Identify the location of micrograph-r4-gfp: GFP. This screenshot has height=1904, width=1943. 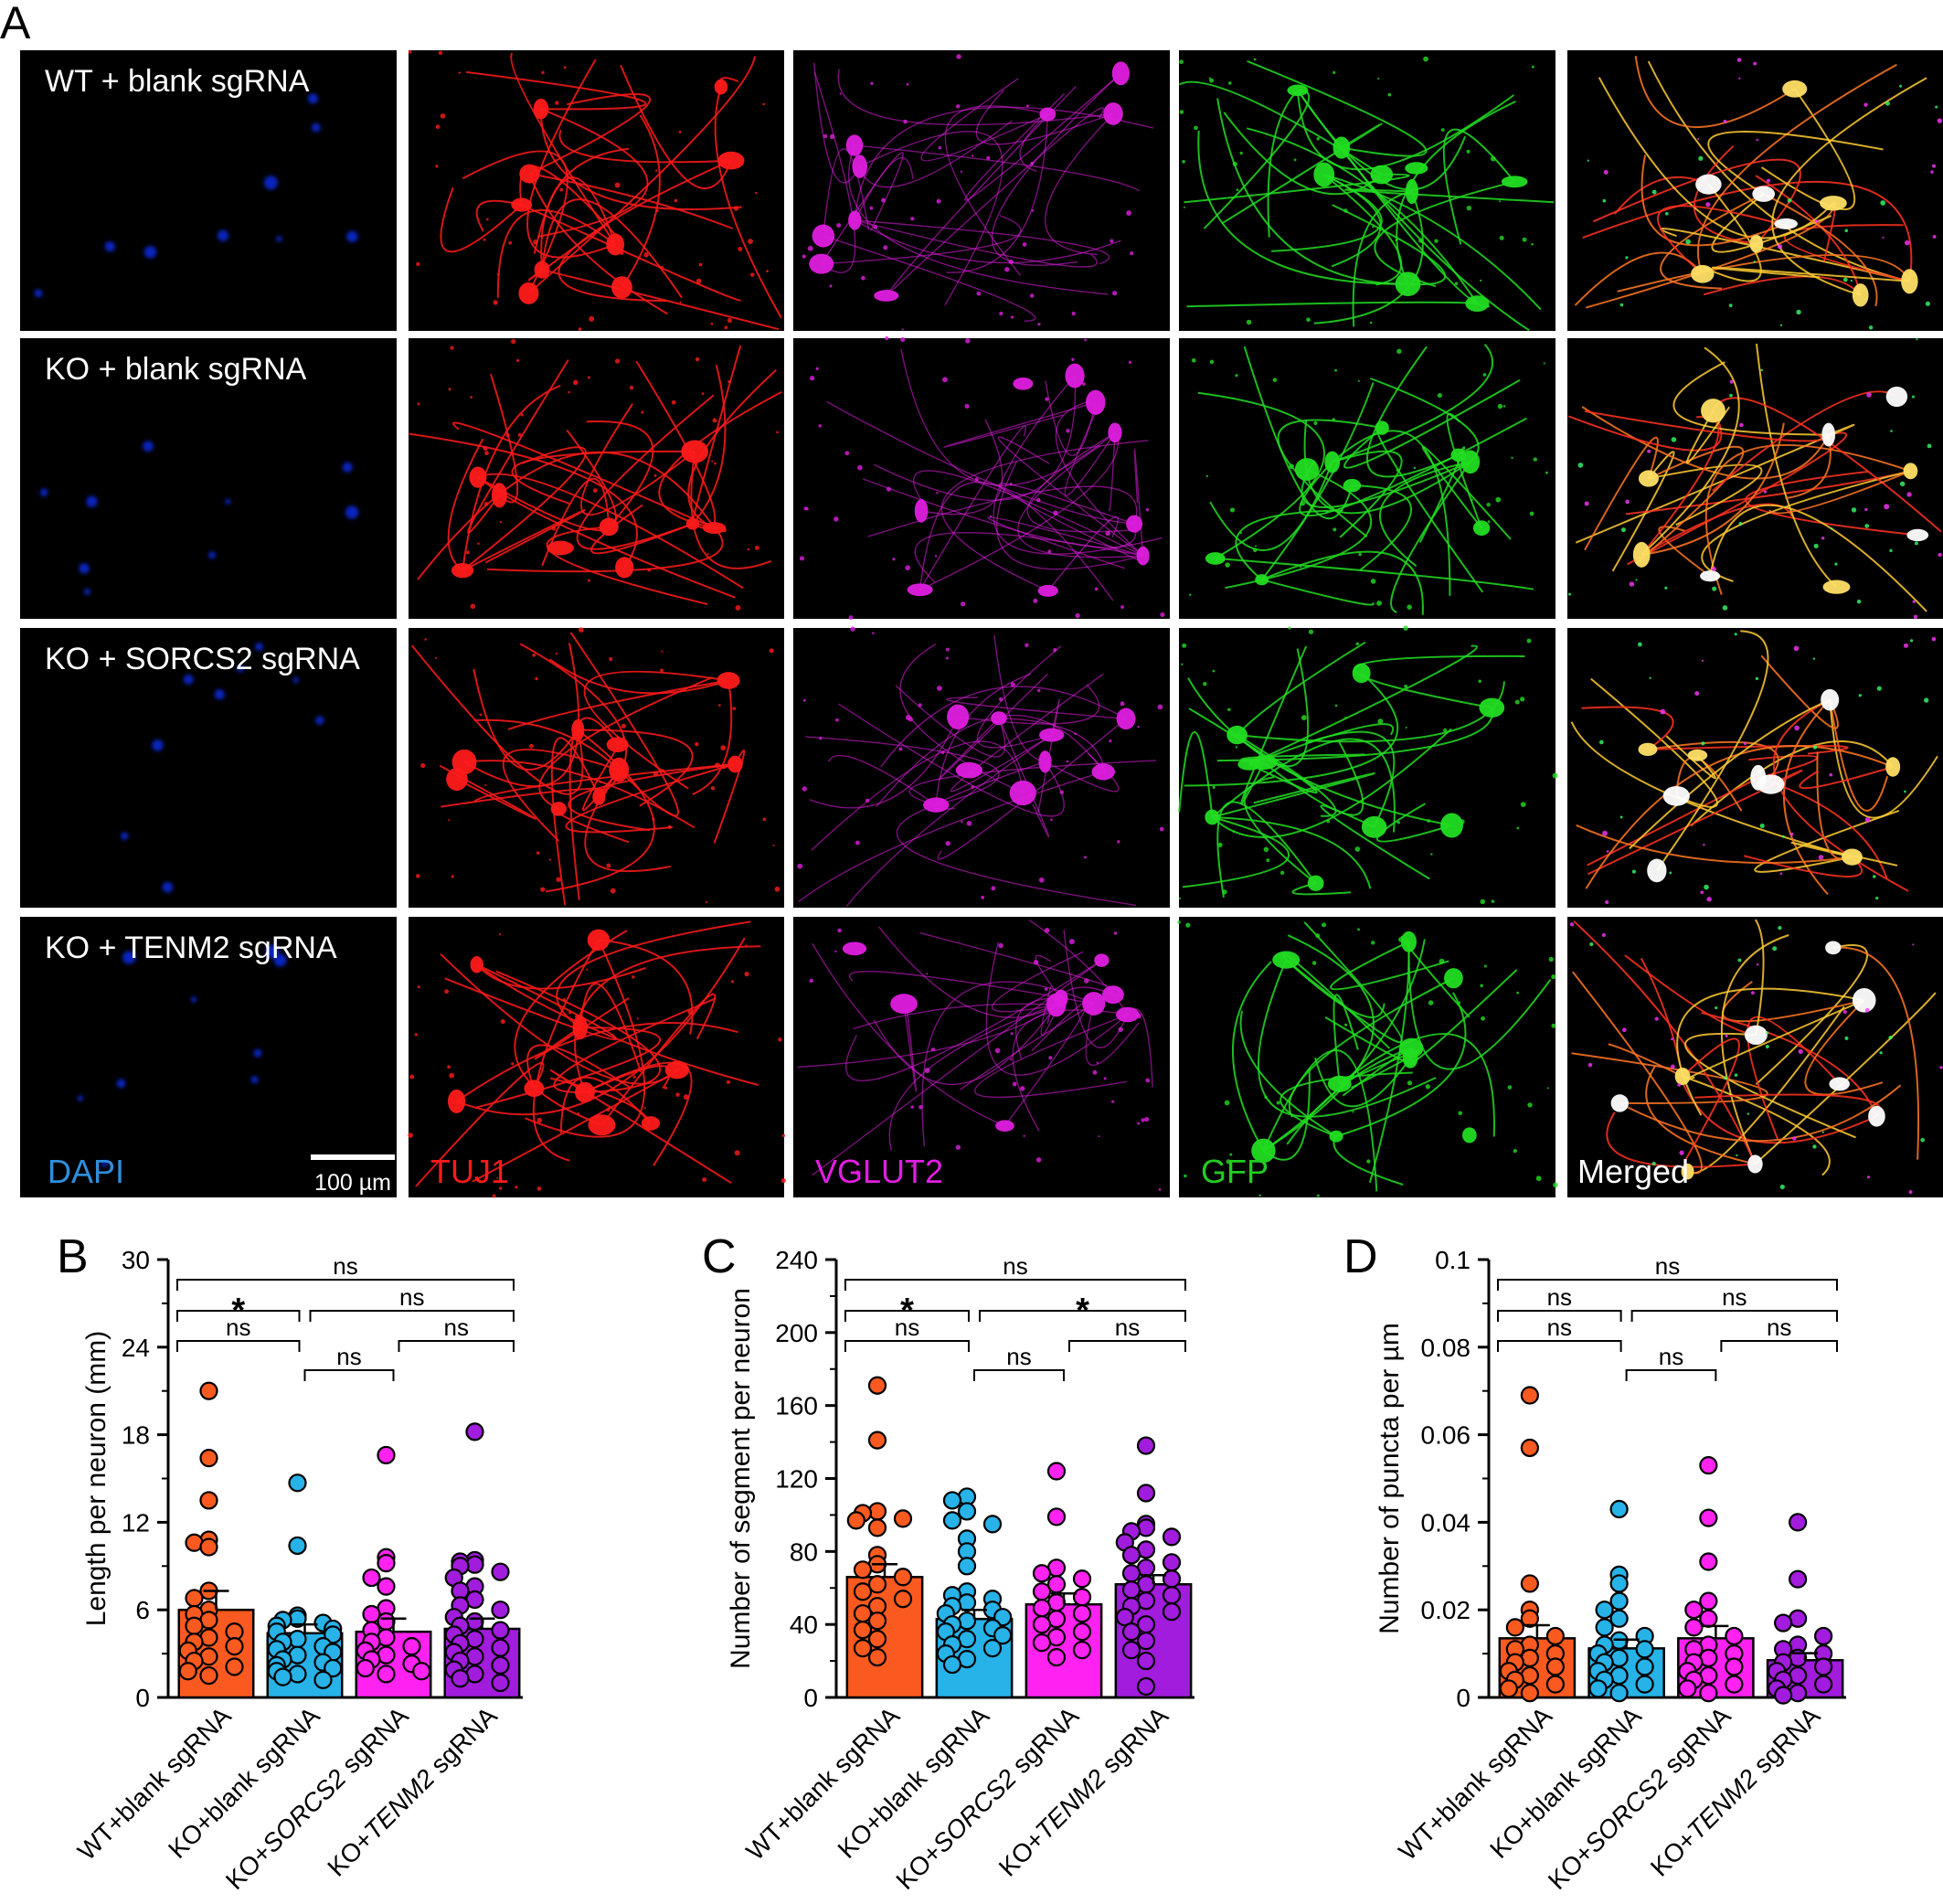
(1367, 1057).